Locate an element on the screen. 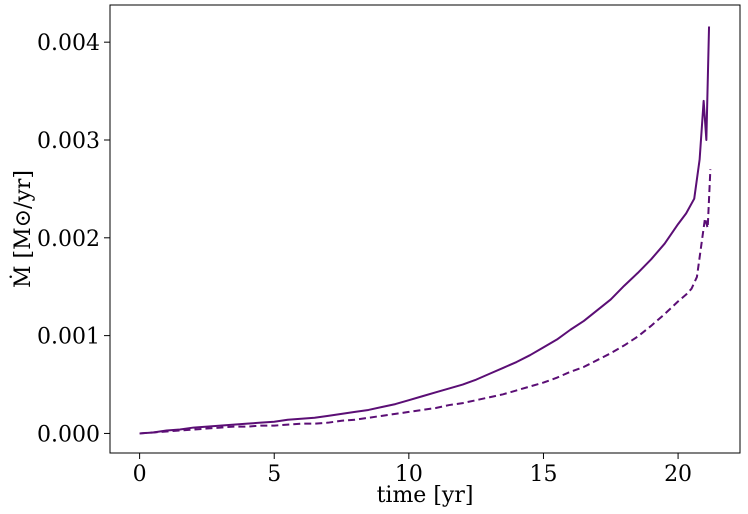  y-axis-ticks: 0.000 0.001 0.002 0.003 0.004 is located at coordinates (73, 239).